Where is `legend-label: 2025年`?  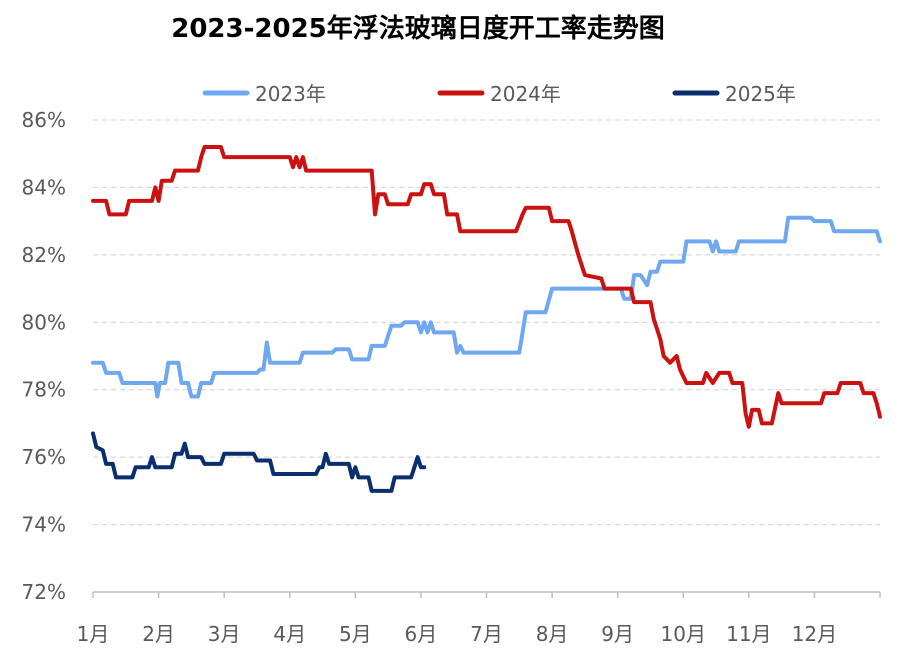 legend-label: 2025年 is located at coordinates (760, 94).